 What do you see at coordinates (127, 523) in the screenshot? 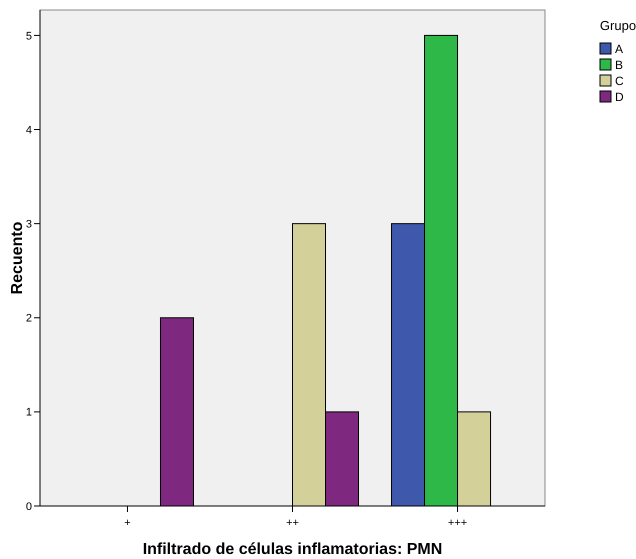
I see `x-tick-label: +` at bounding box center [127, 523].